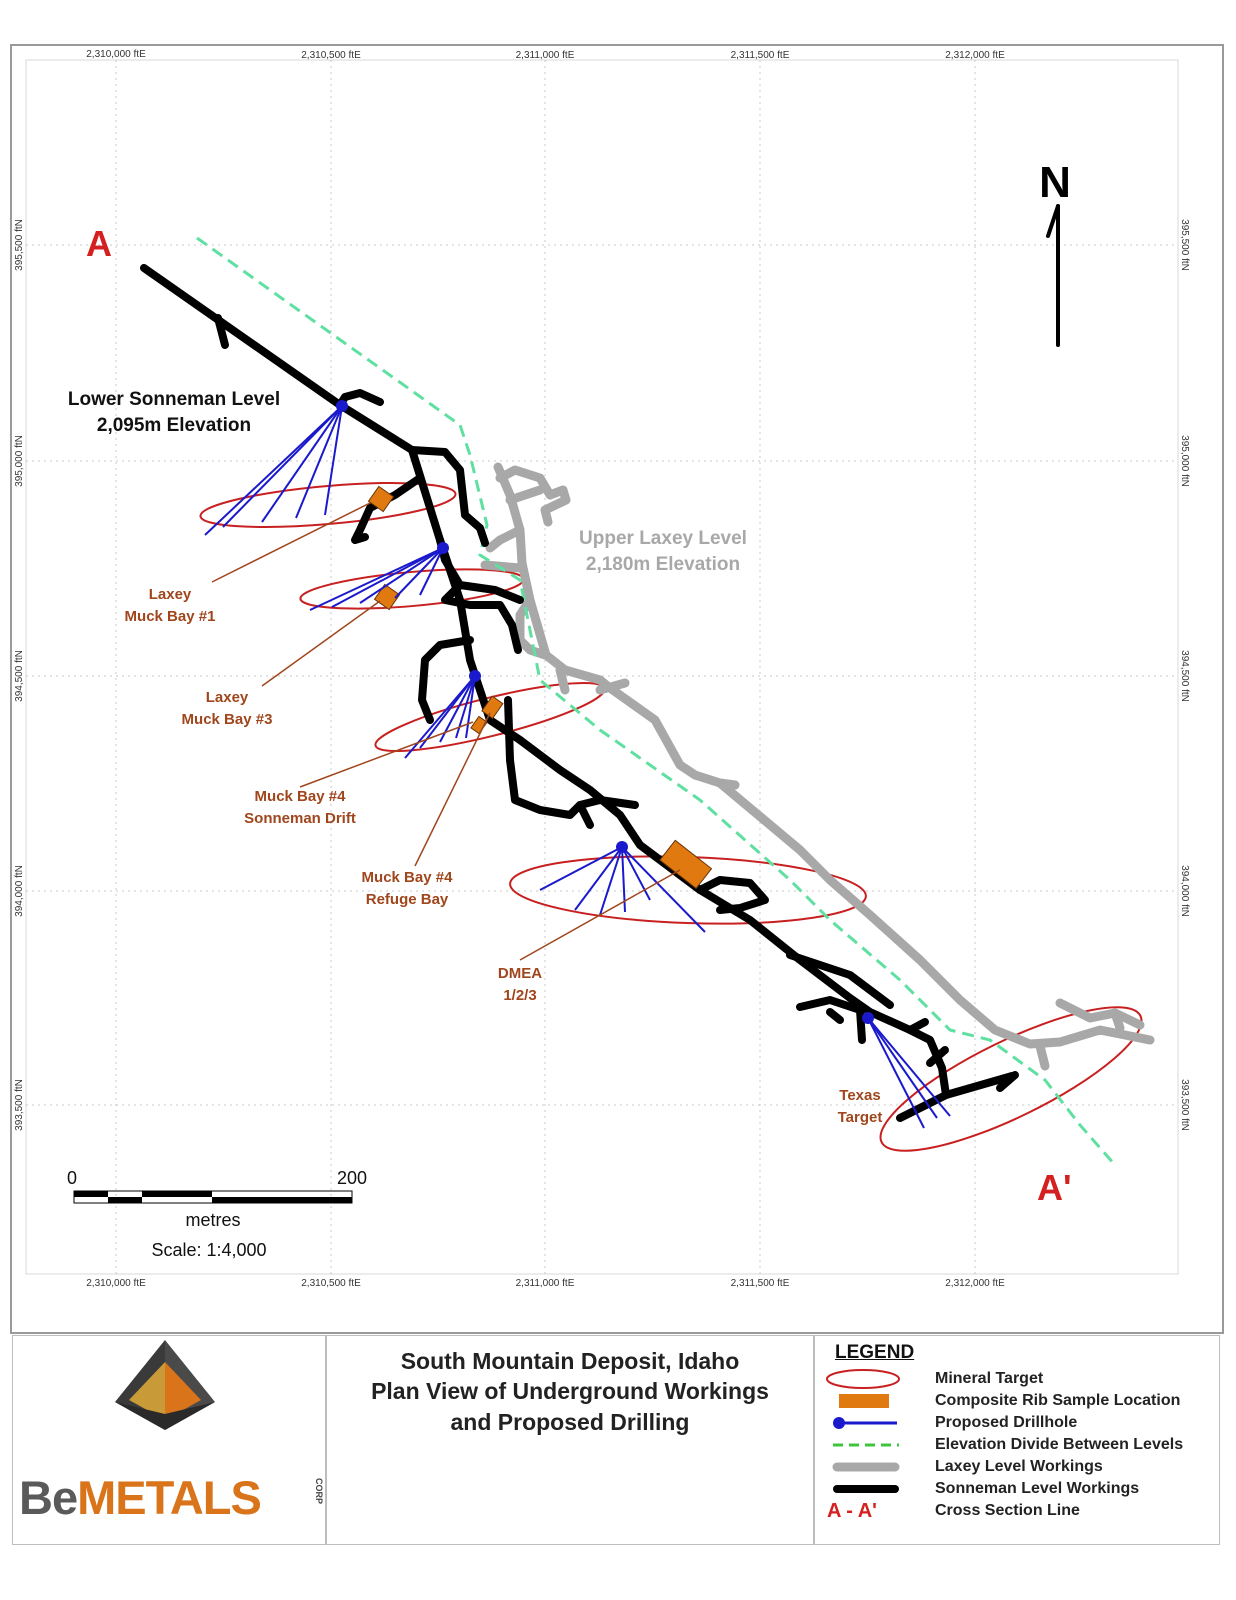 This screenshot has width=1236, height=1600. I want to click on dmea-sublabel: 1/2/3, so click(519, 995).